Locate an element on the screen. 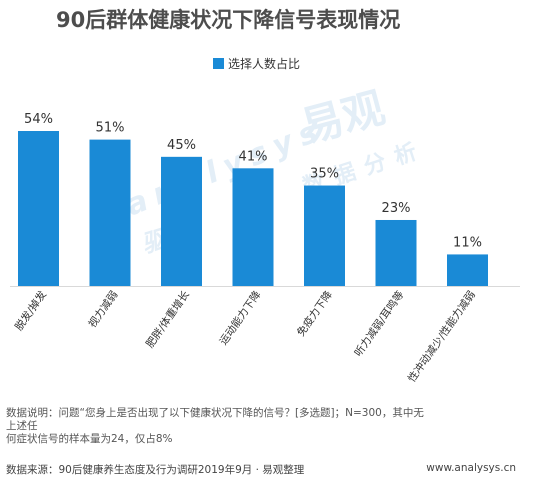 This screenshot has width=536, height=491. data-label: 11% is located at coordinates (467, 242).